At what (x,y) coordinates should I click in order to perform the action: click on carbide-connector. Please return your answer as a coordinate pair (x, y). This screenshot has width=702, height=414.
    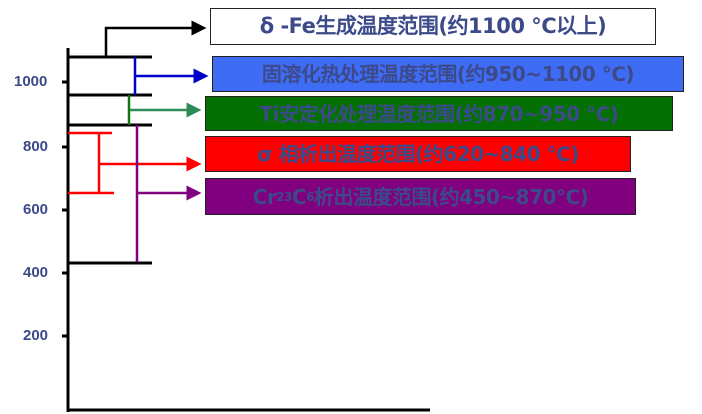
    Looking at the image, I should click on (168, 193).